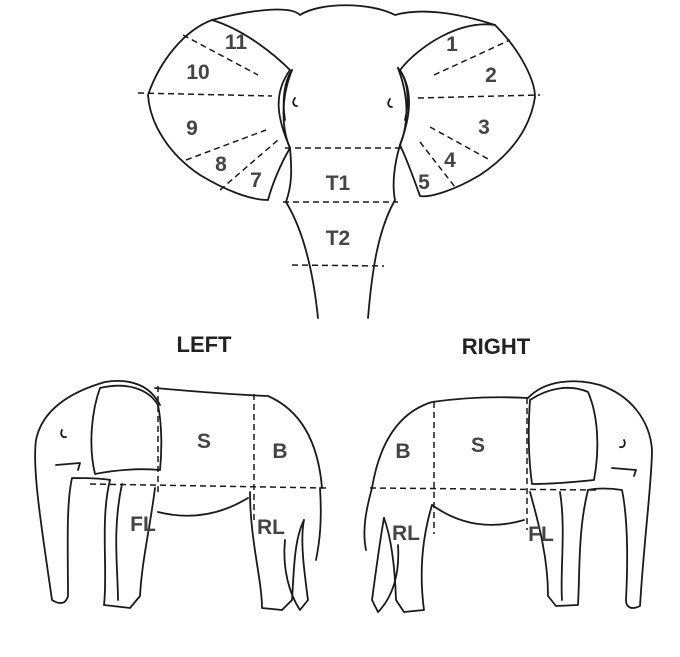  Describe the element at coordinates (368, 519) in the screenshot. I see `right-tail` at that location.